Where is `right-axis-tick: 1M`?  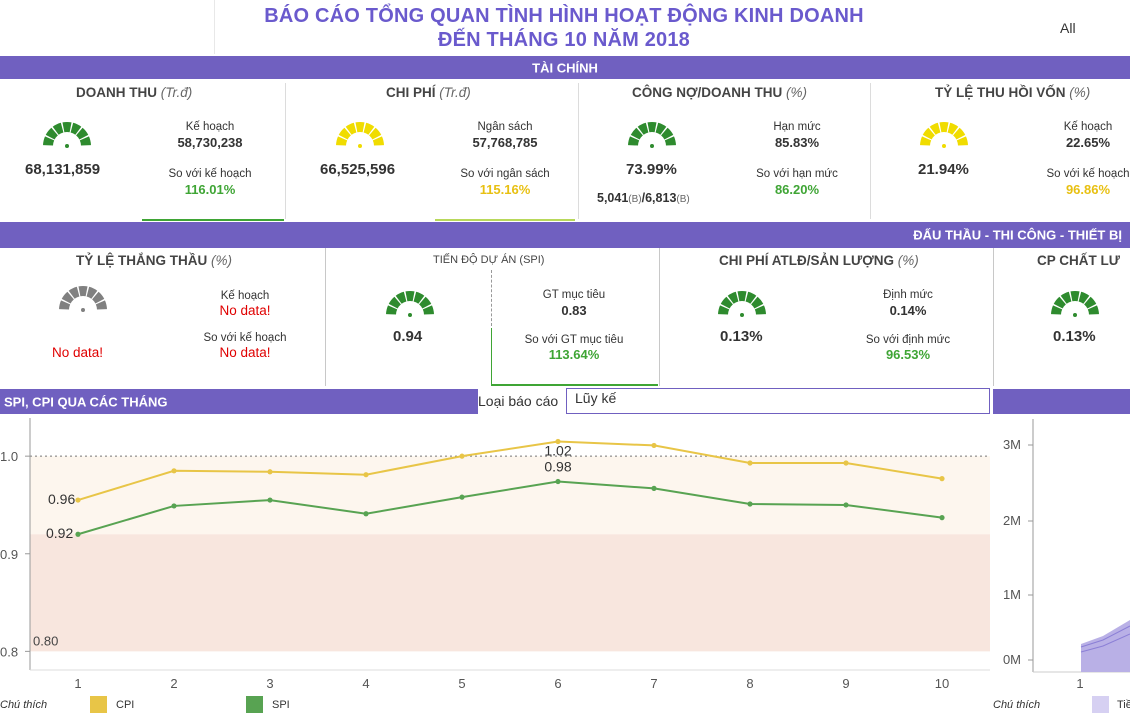
right-axis-tick: 1M is located at coordinates (1012, 594).